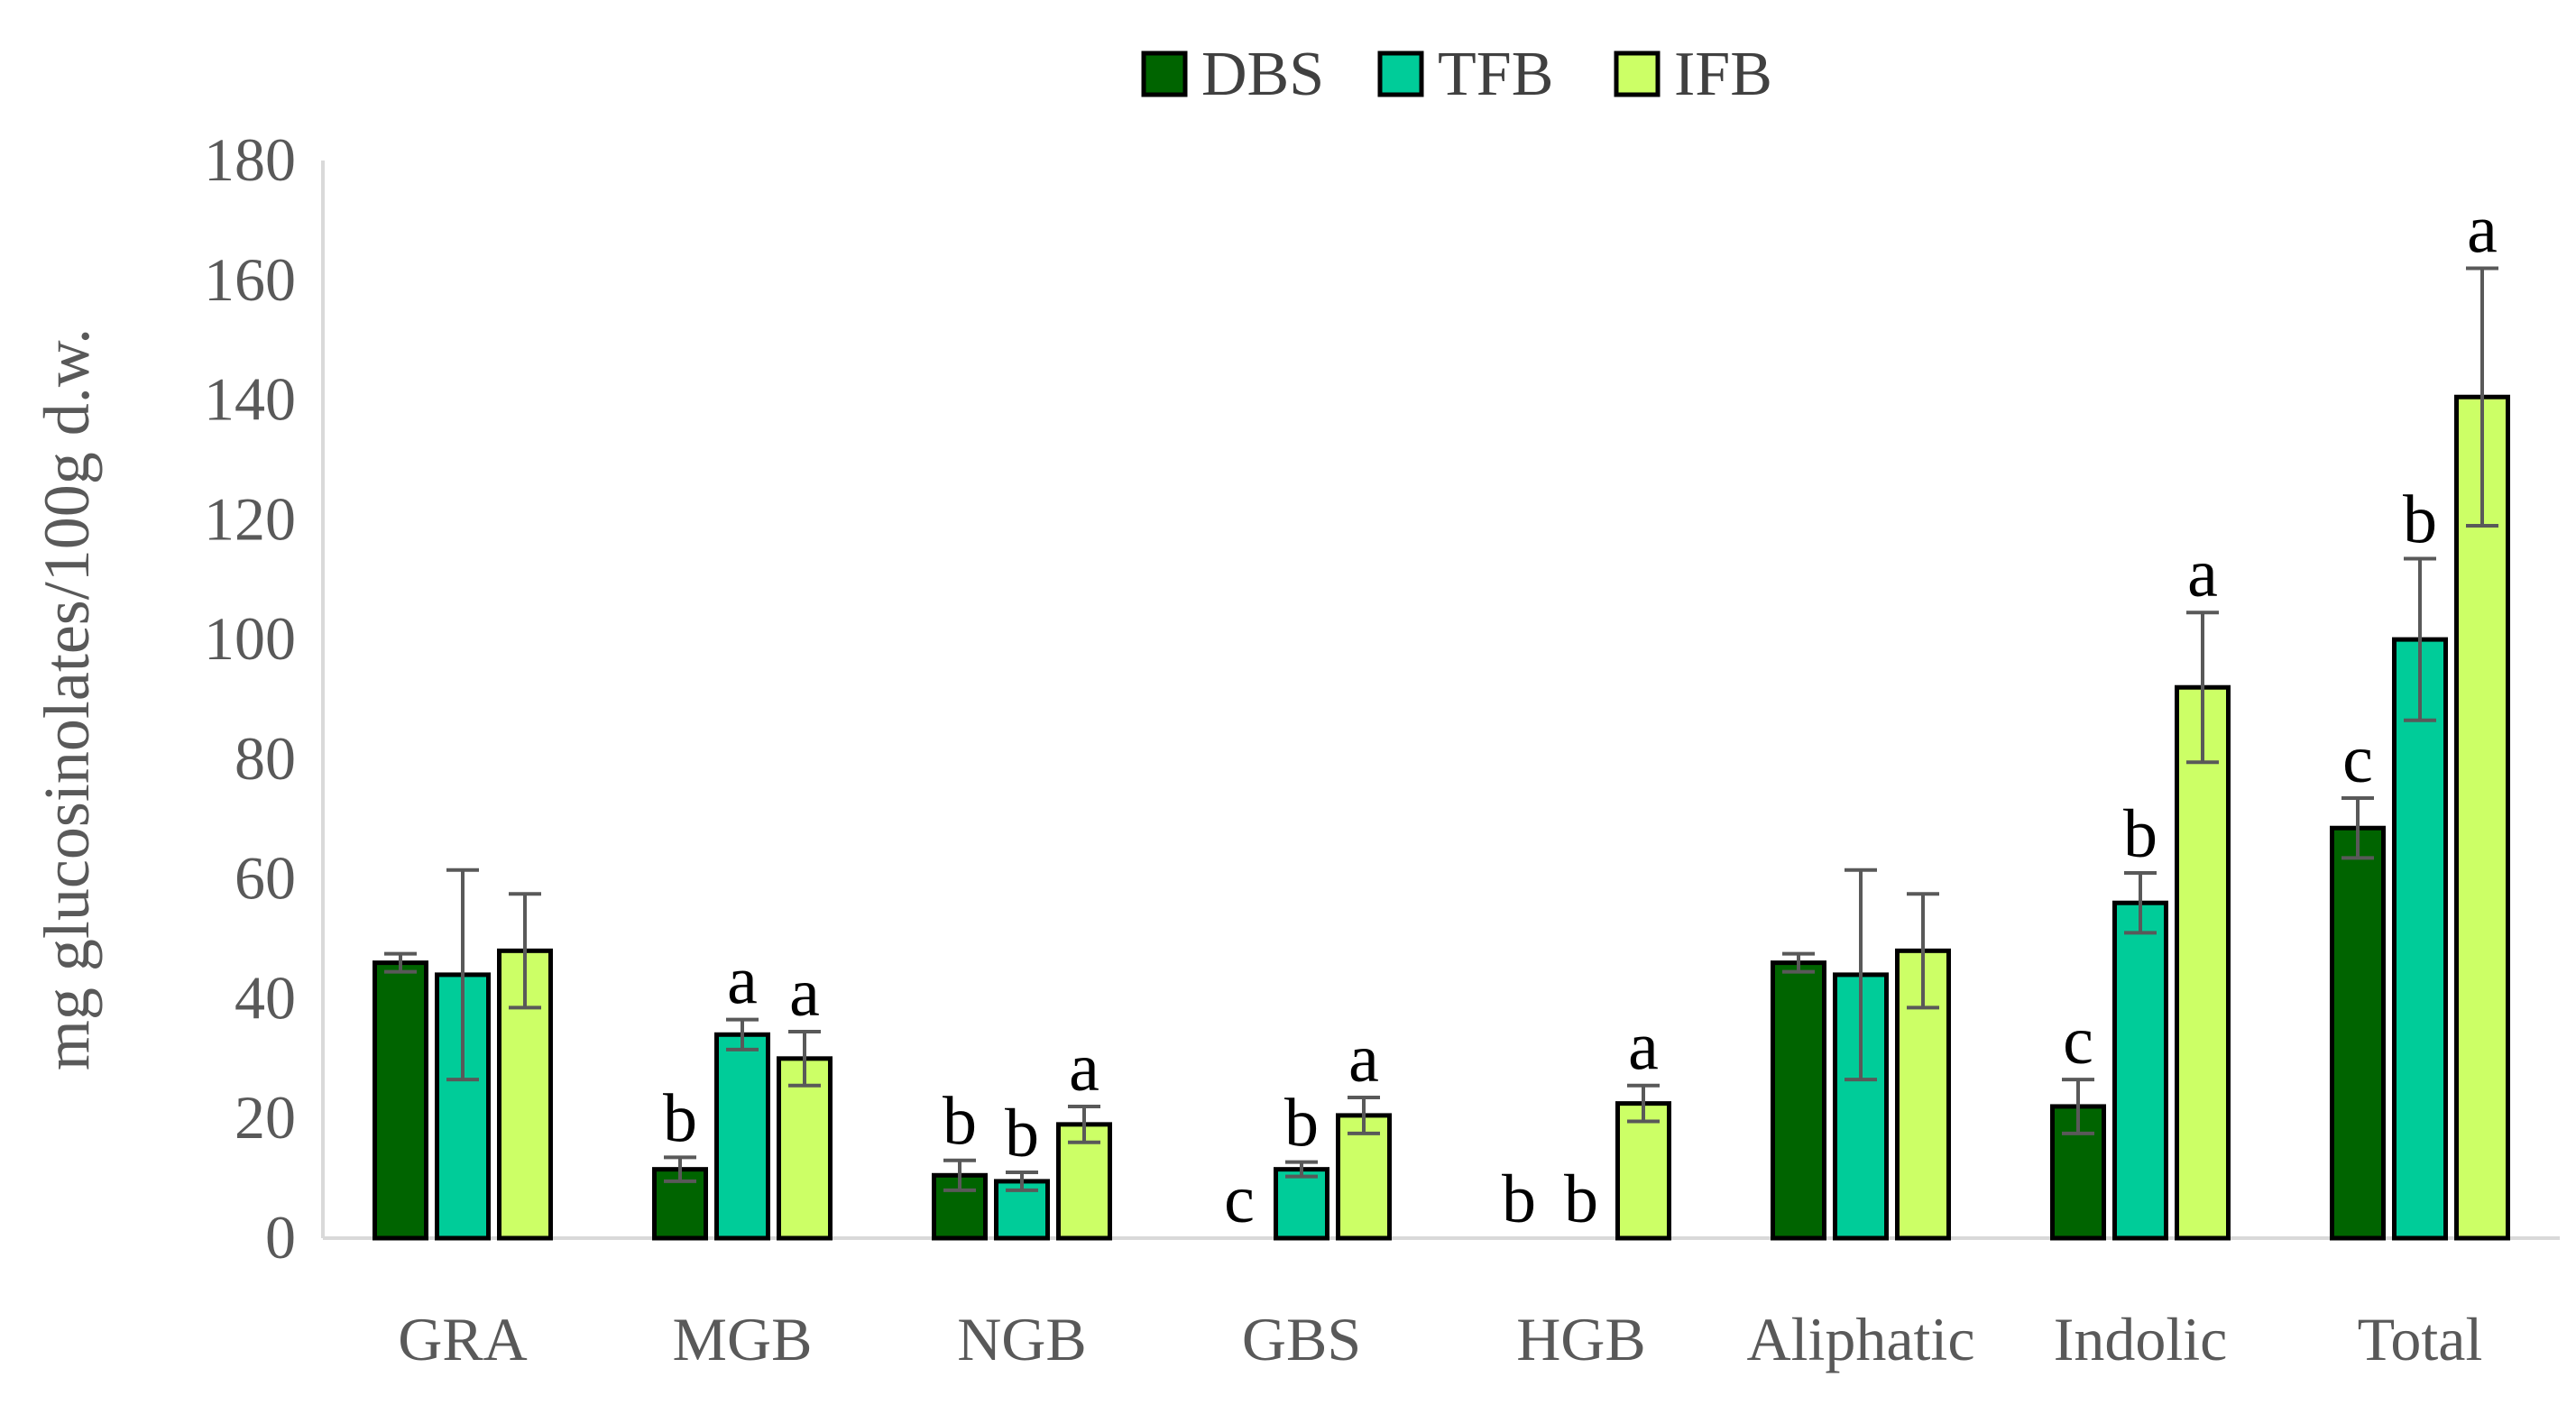 This screenshot has height=1414, width=2576. What do you see at coordinates (463, 1339) in the screenshot?
I see `x-tick-label: GRA` at bounding box center [463, 1339].